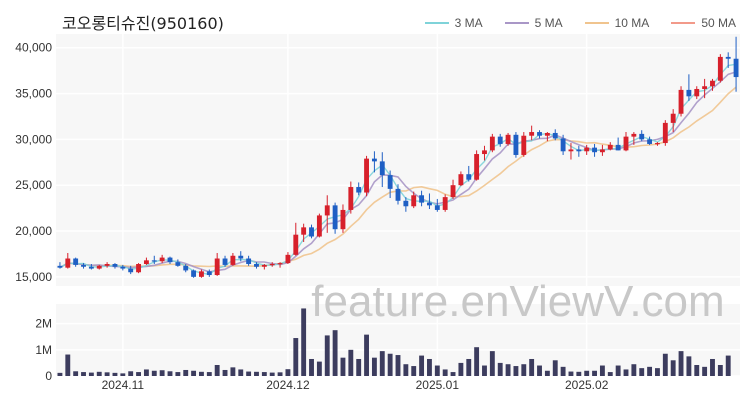 The width and height of the screenshot is (750, 400). Describe the element at coordinates (48, 376) in the screenshot. I see `volume-tick-label: 0` at that location.